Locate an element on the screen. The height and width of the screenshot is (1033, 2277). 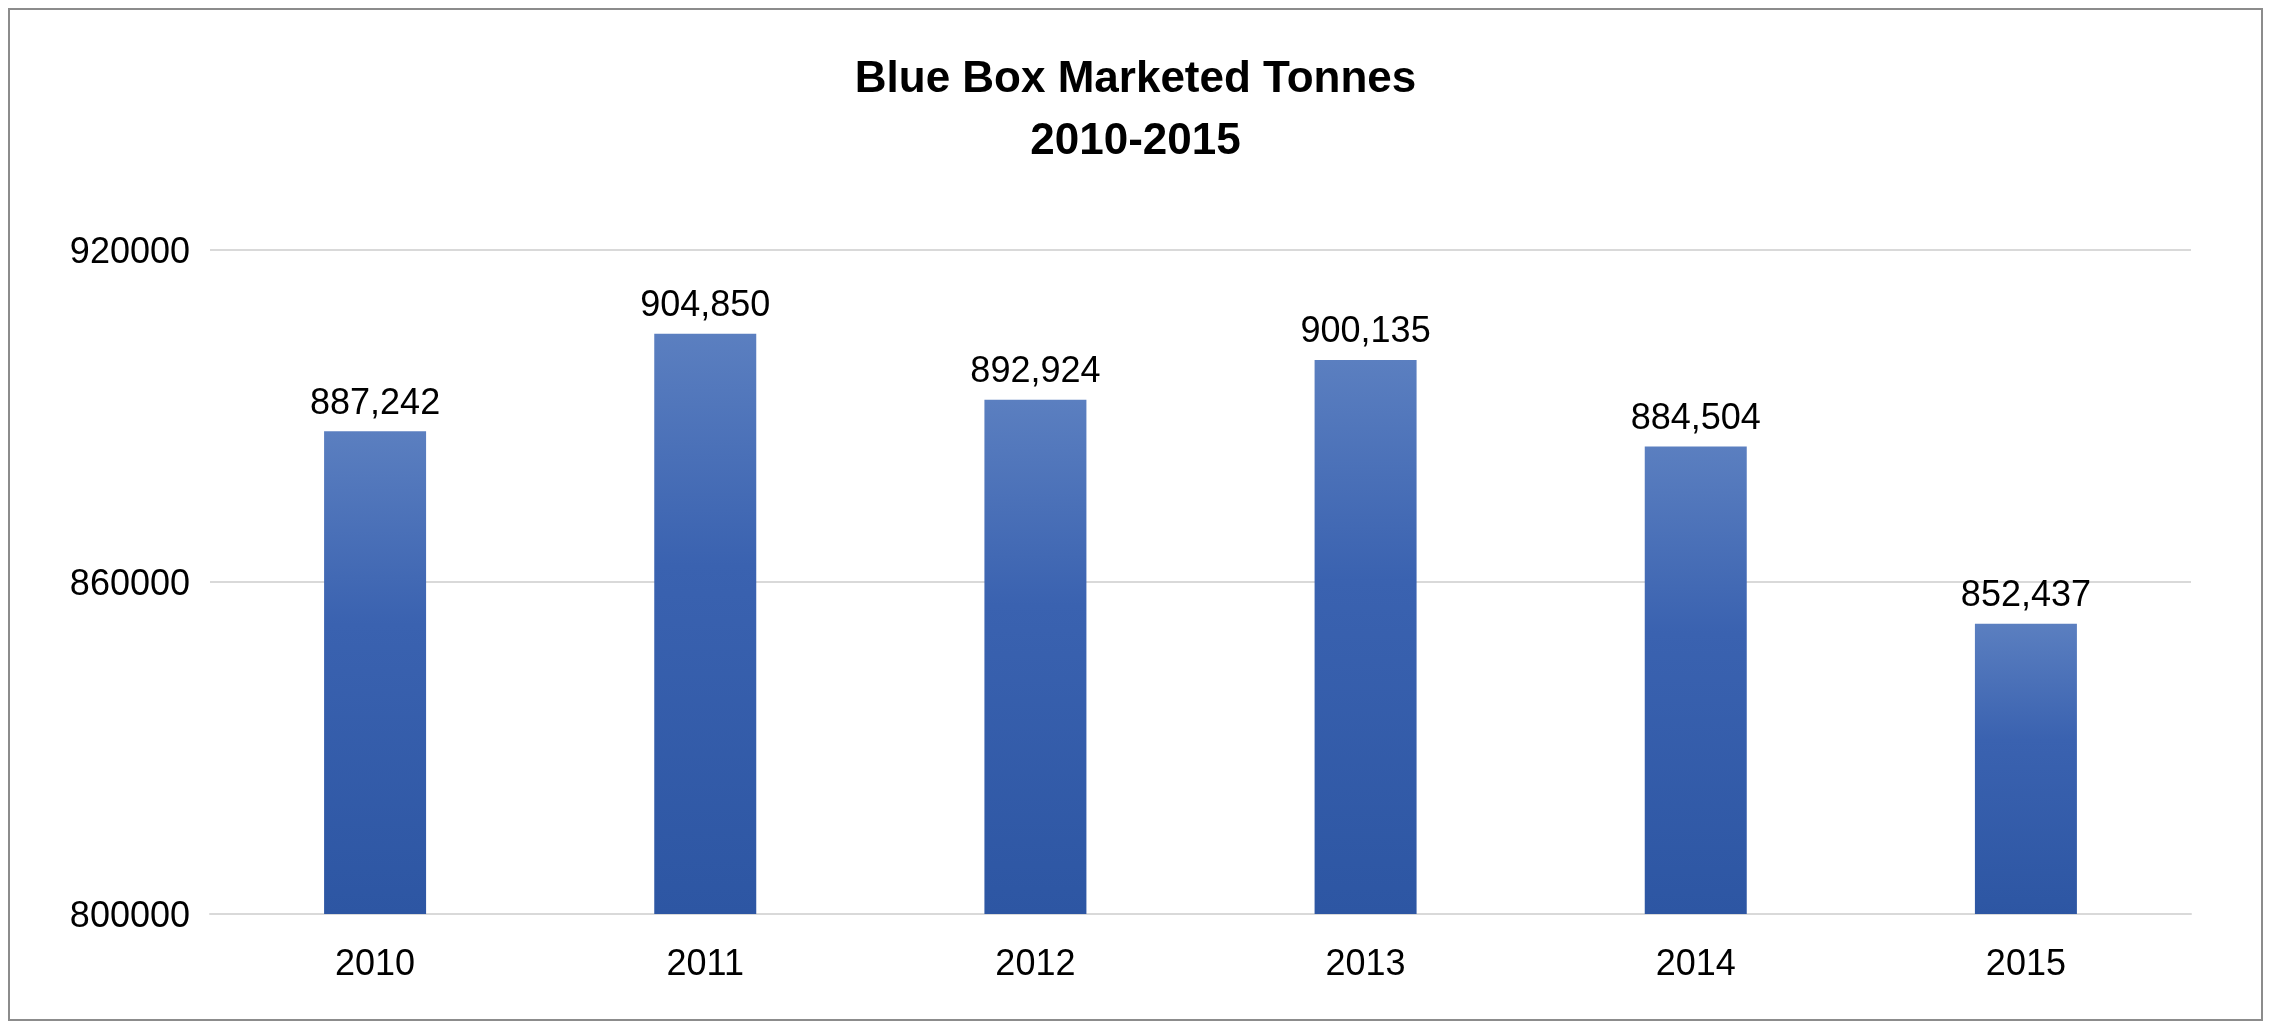
y-tick-label: 800000 is located at coordinates (129, 914).